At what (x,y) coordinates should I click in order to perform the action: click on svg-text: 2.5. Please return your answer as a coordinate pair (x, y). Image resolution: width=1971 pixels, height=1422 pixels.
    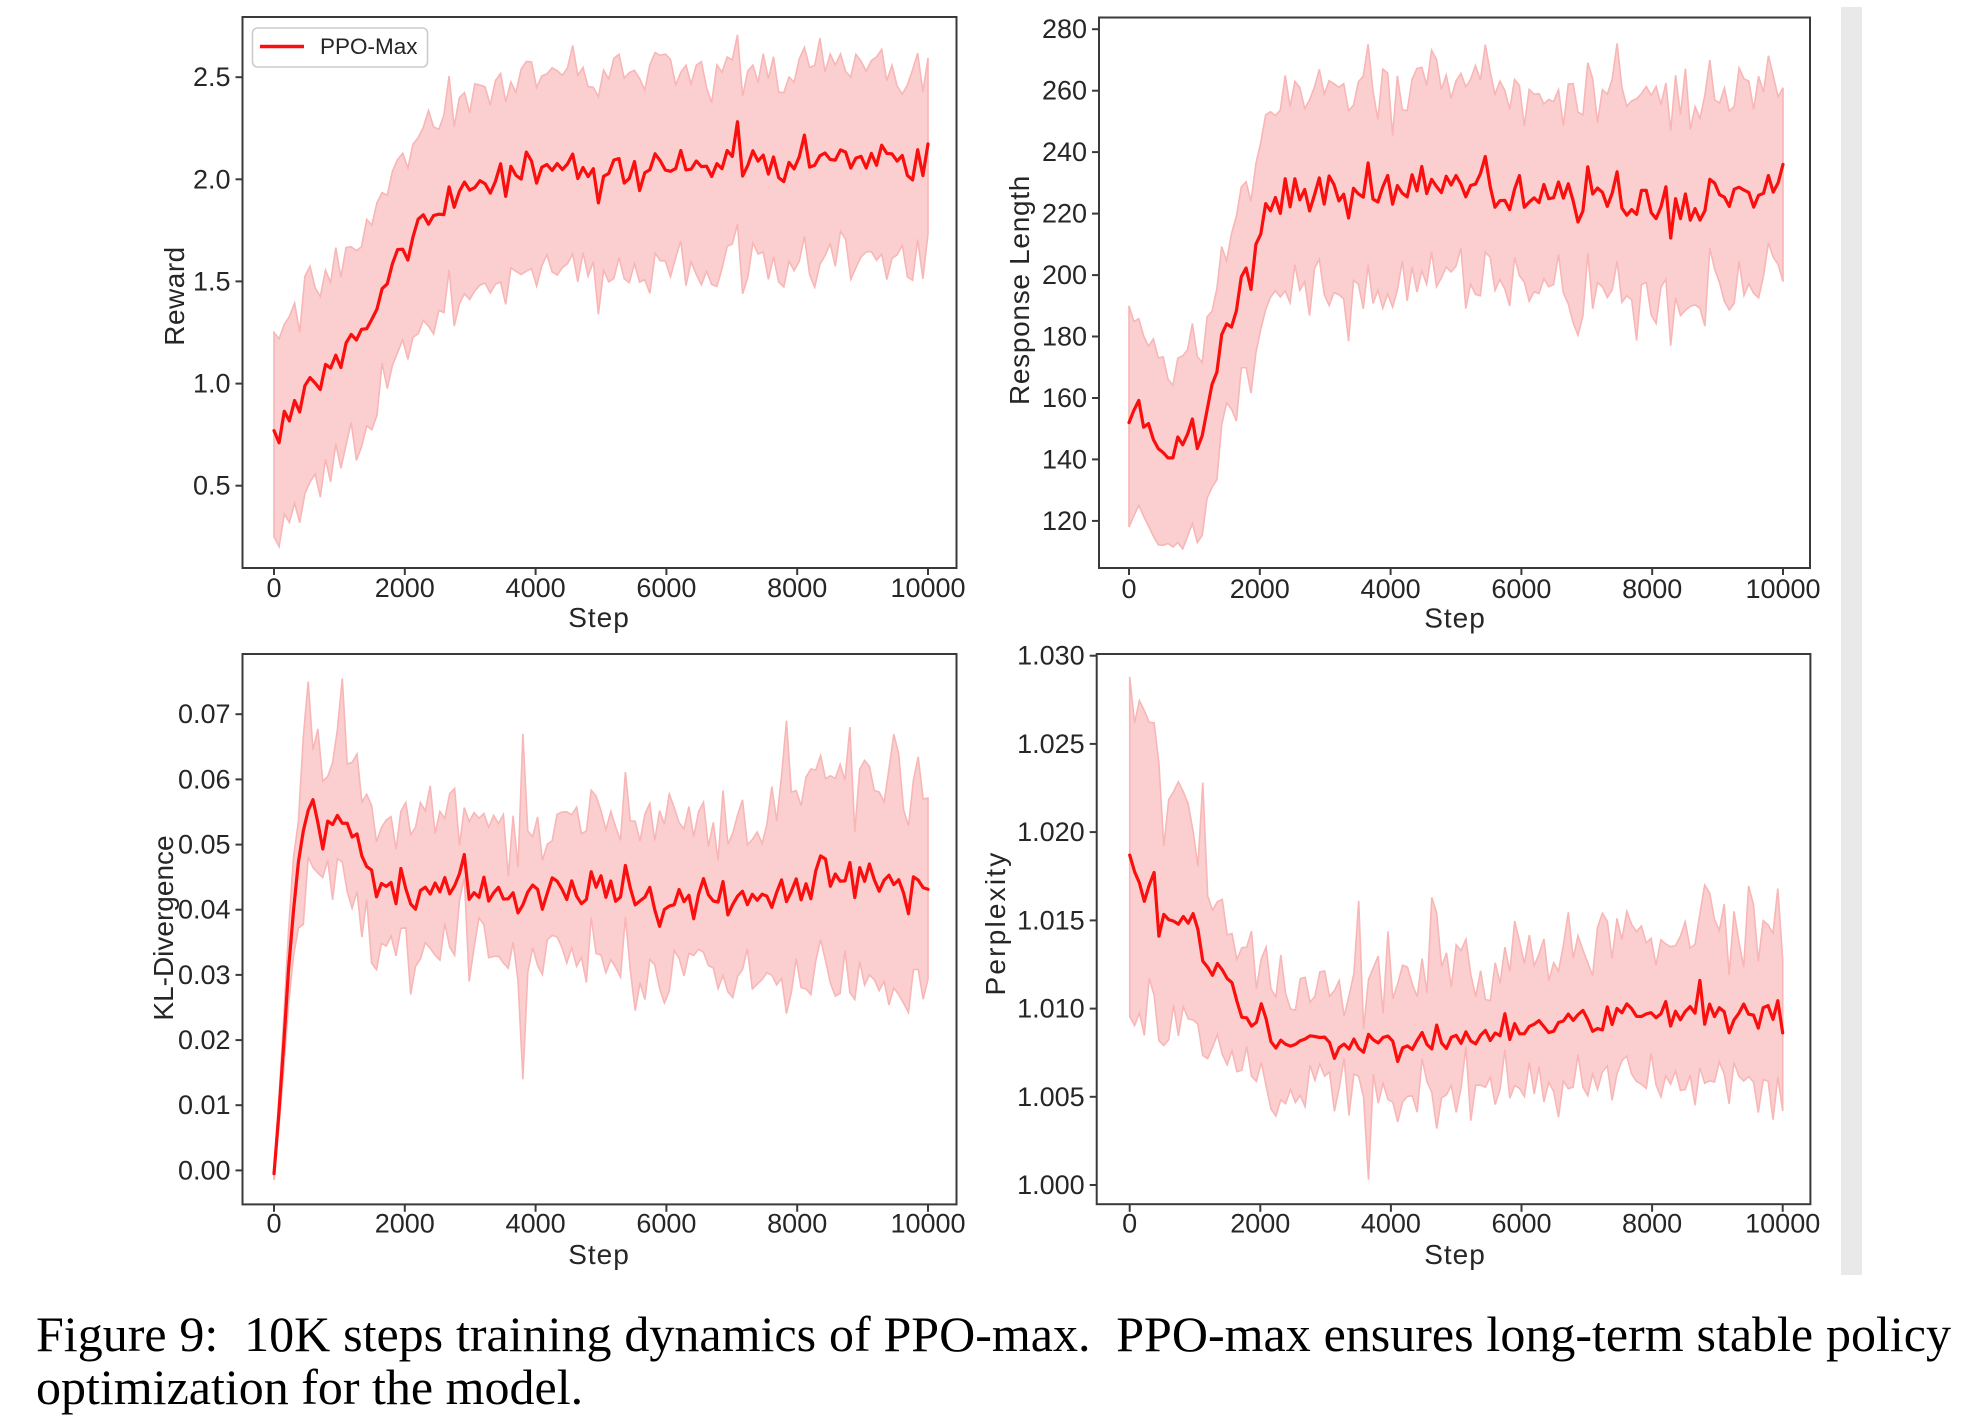
    Looking at the image, I should click on (212, 77).